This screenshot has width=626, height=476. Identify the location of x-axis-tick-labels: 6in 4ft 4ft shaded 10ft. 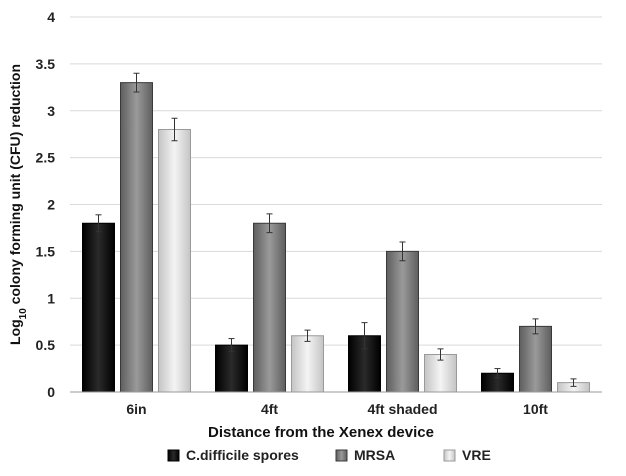
(337, 409).